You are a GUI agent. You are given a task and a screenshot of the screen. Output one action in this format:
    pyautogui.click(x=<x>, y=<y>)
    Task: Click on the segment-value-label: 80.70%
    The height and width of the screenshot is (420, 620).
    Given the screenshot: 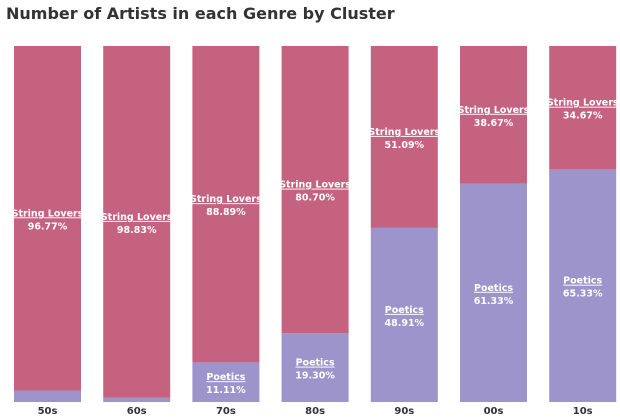 What is the action you would take?
    pyautogui.click(x=315, y=198)
    